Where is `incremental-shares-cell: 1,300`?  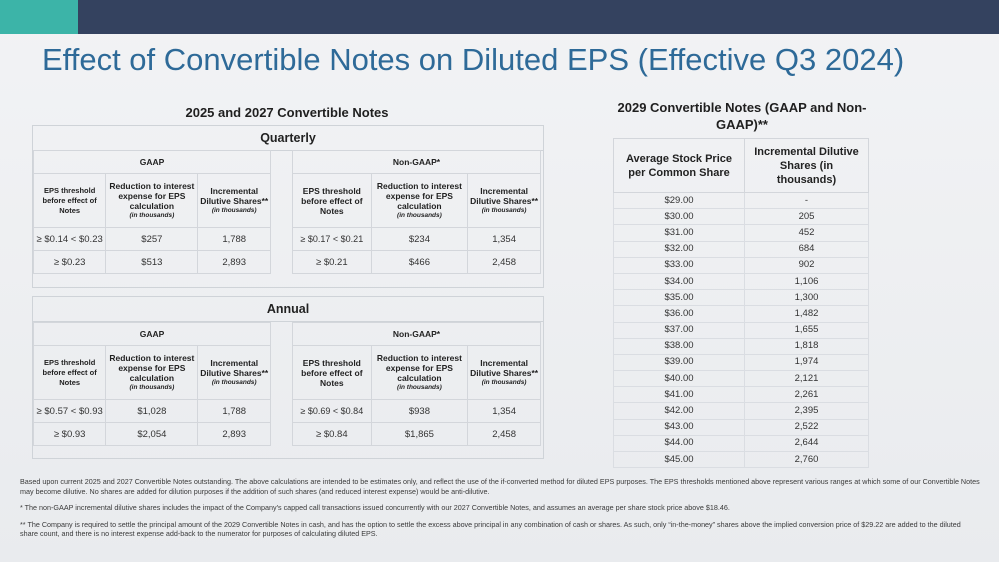
incremental-shares-cell: 1,300 is located at coordinates (806, 298).